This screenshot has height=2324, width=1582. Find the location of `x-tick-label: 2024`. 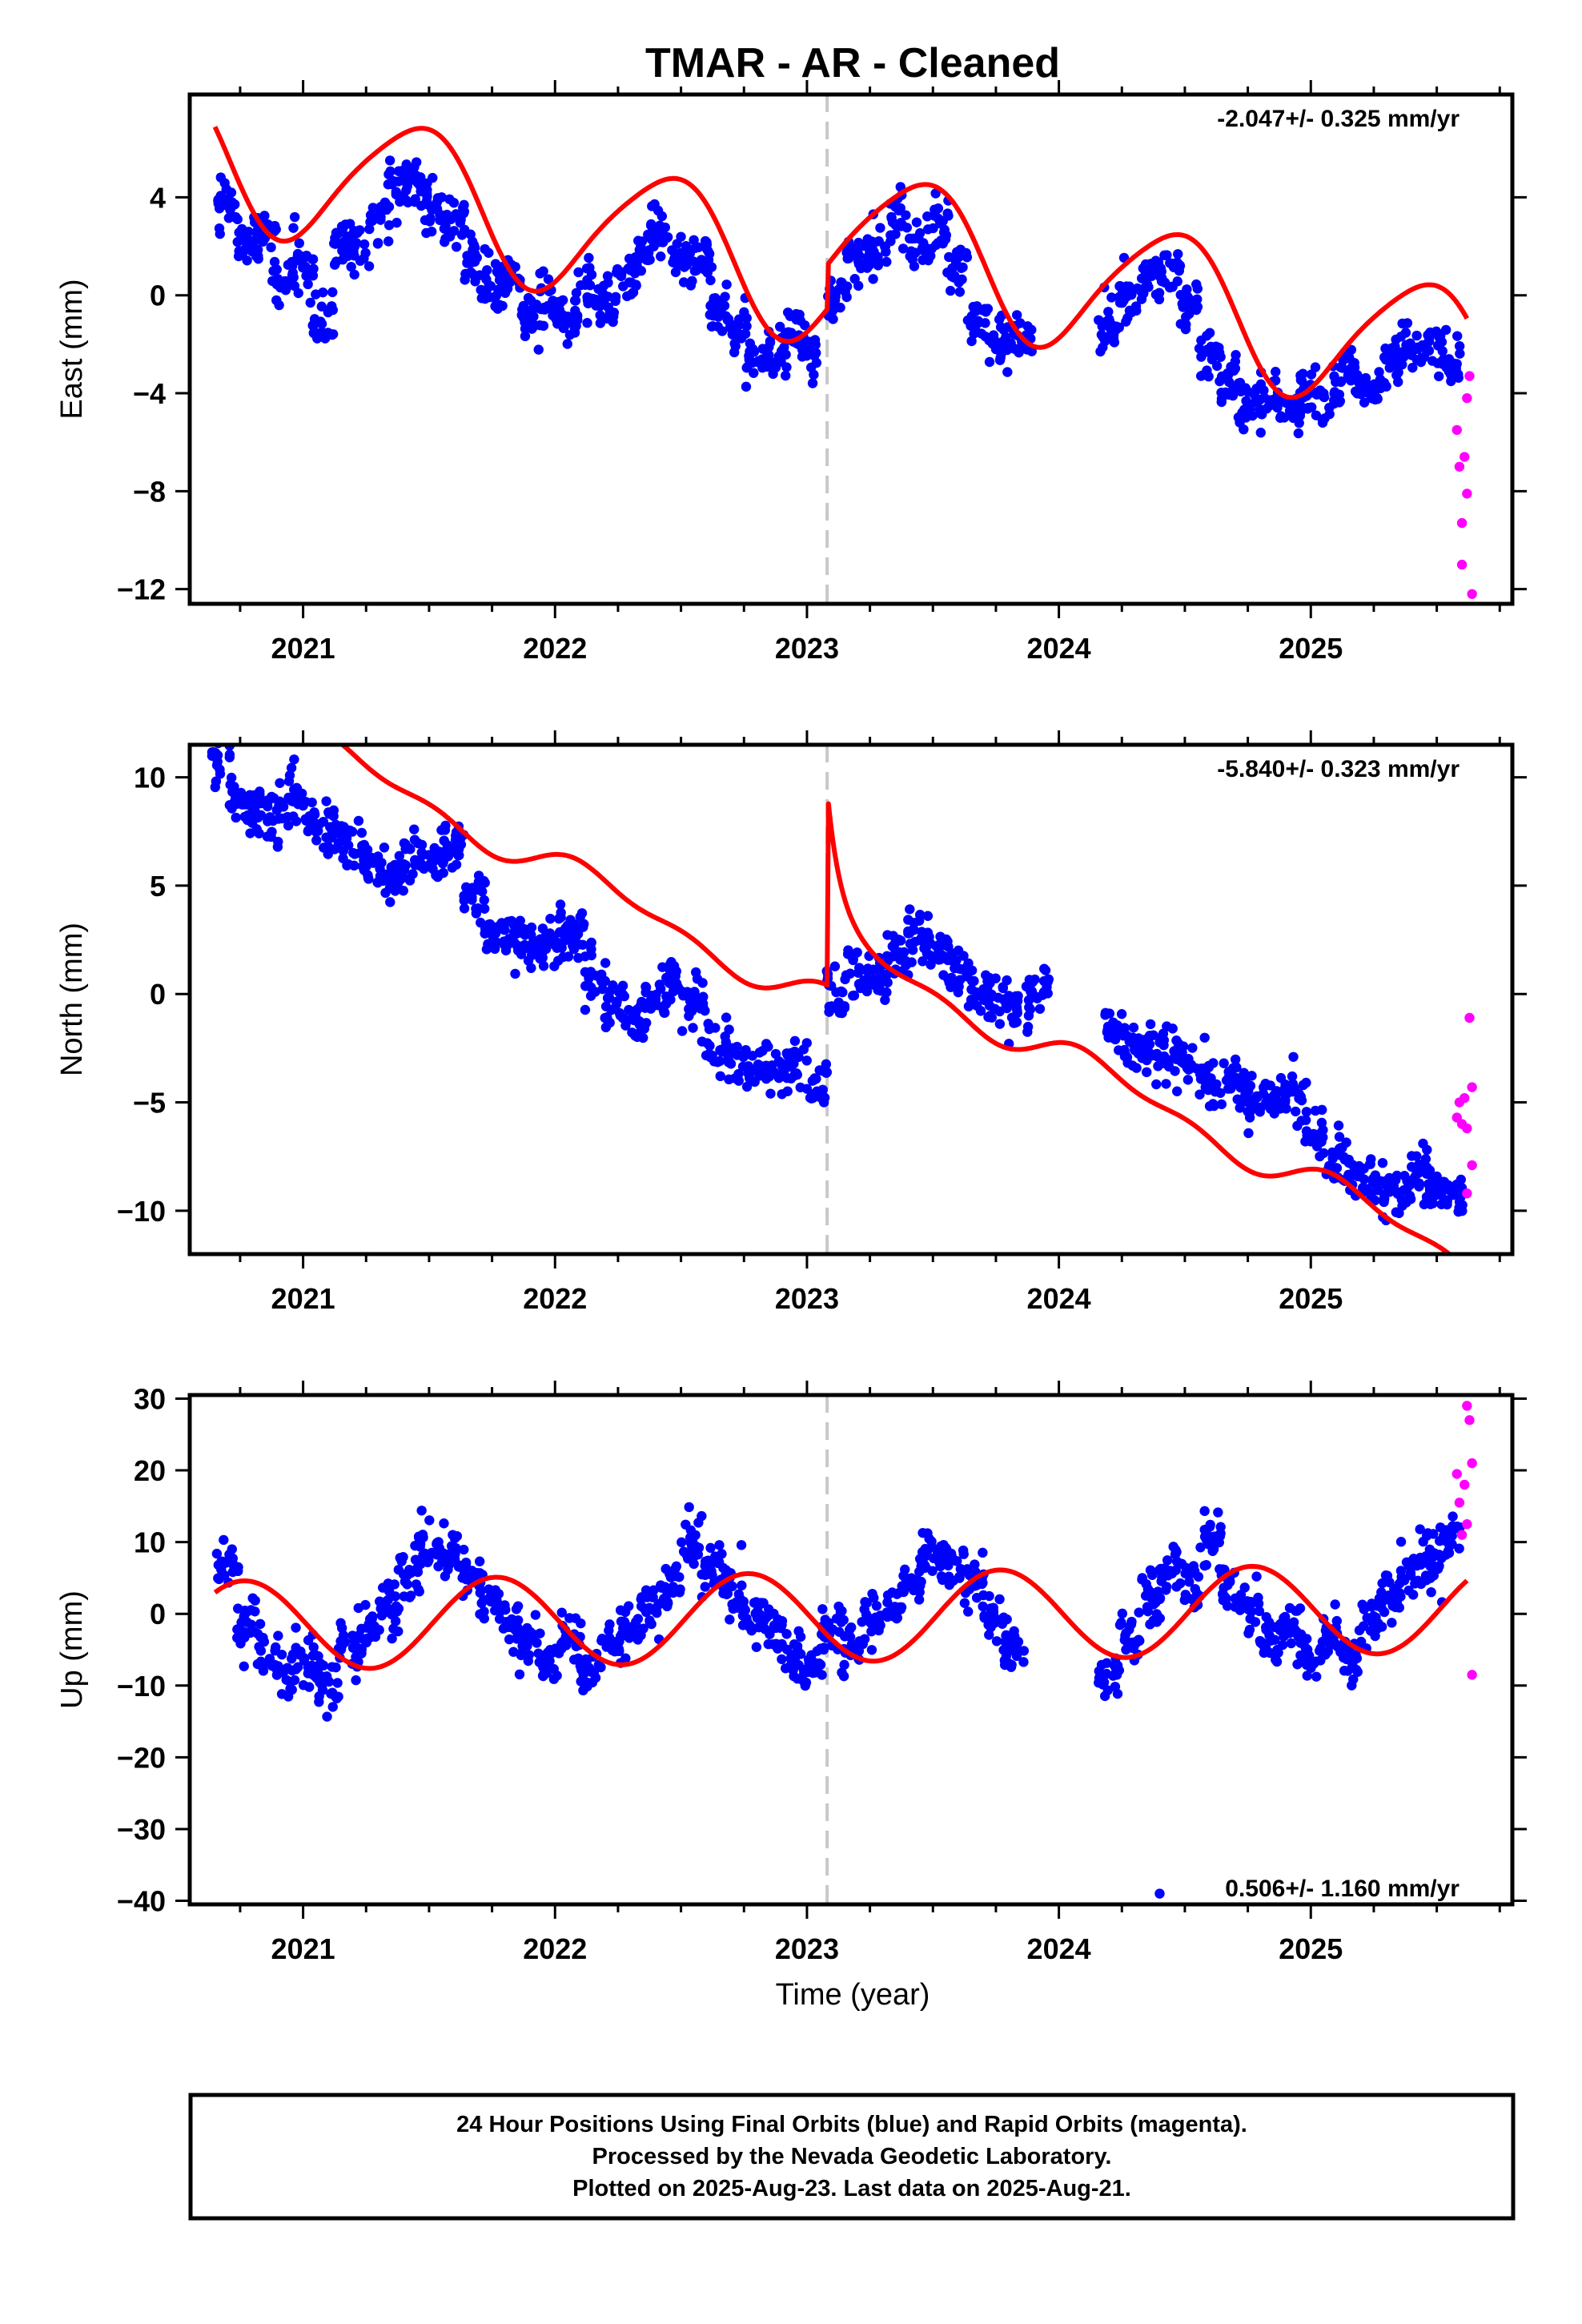

x-tick-label: 2024 is located at coordinates (1059, 648).